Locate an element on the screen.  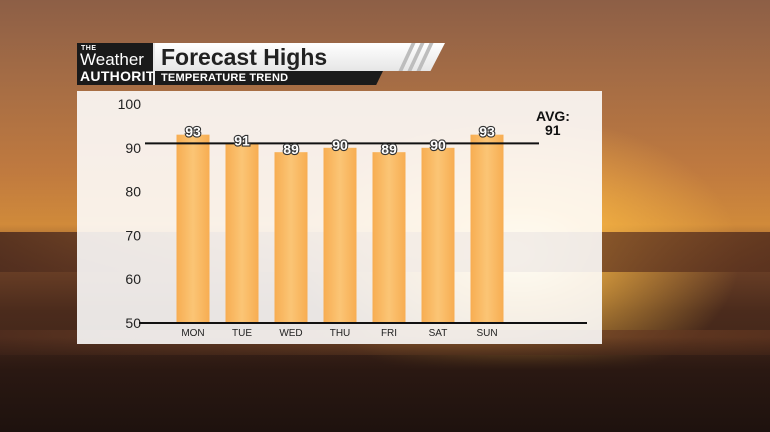
y-tick-label: 50 is located at coordinates (133, 323).